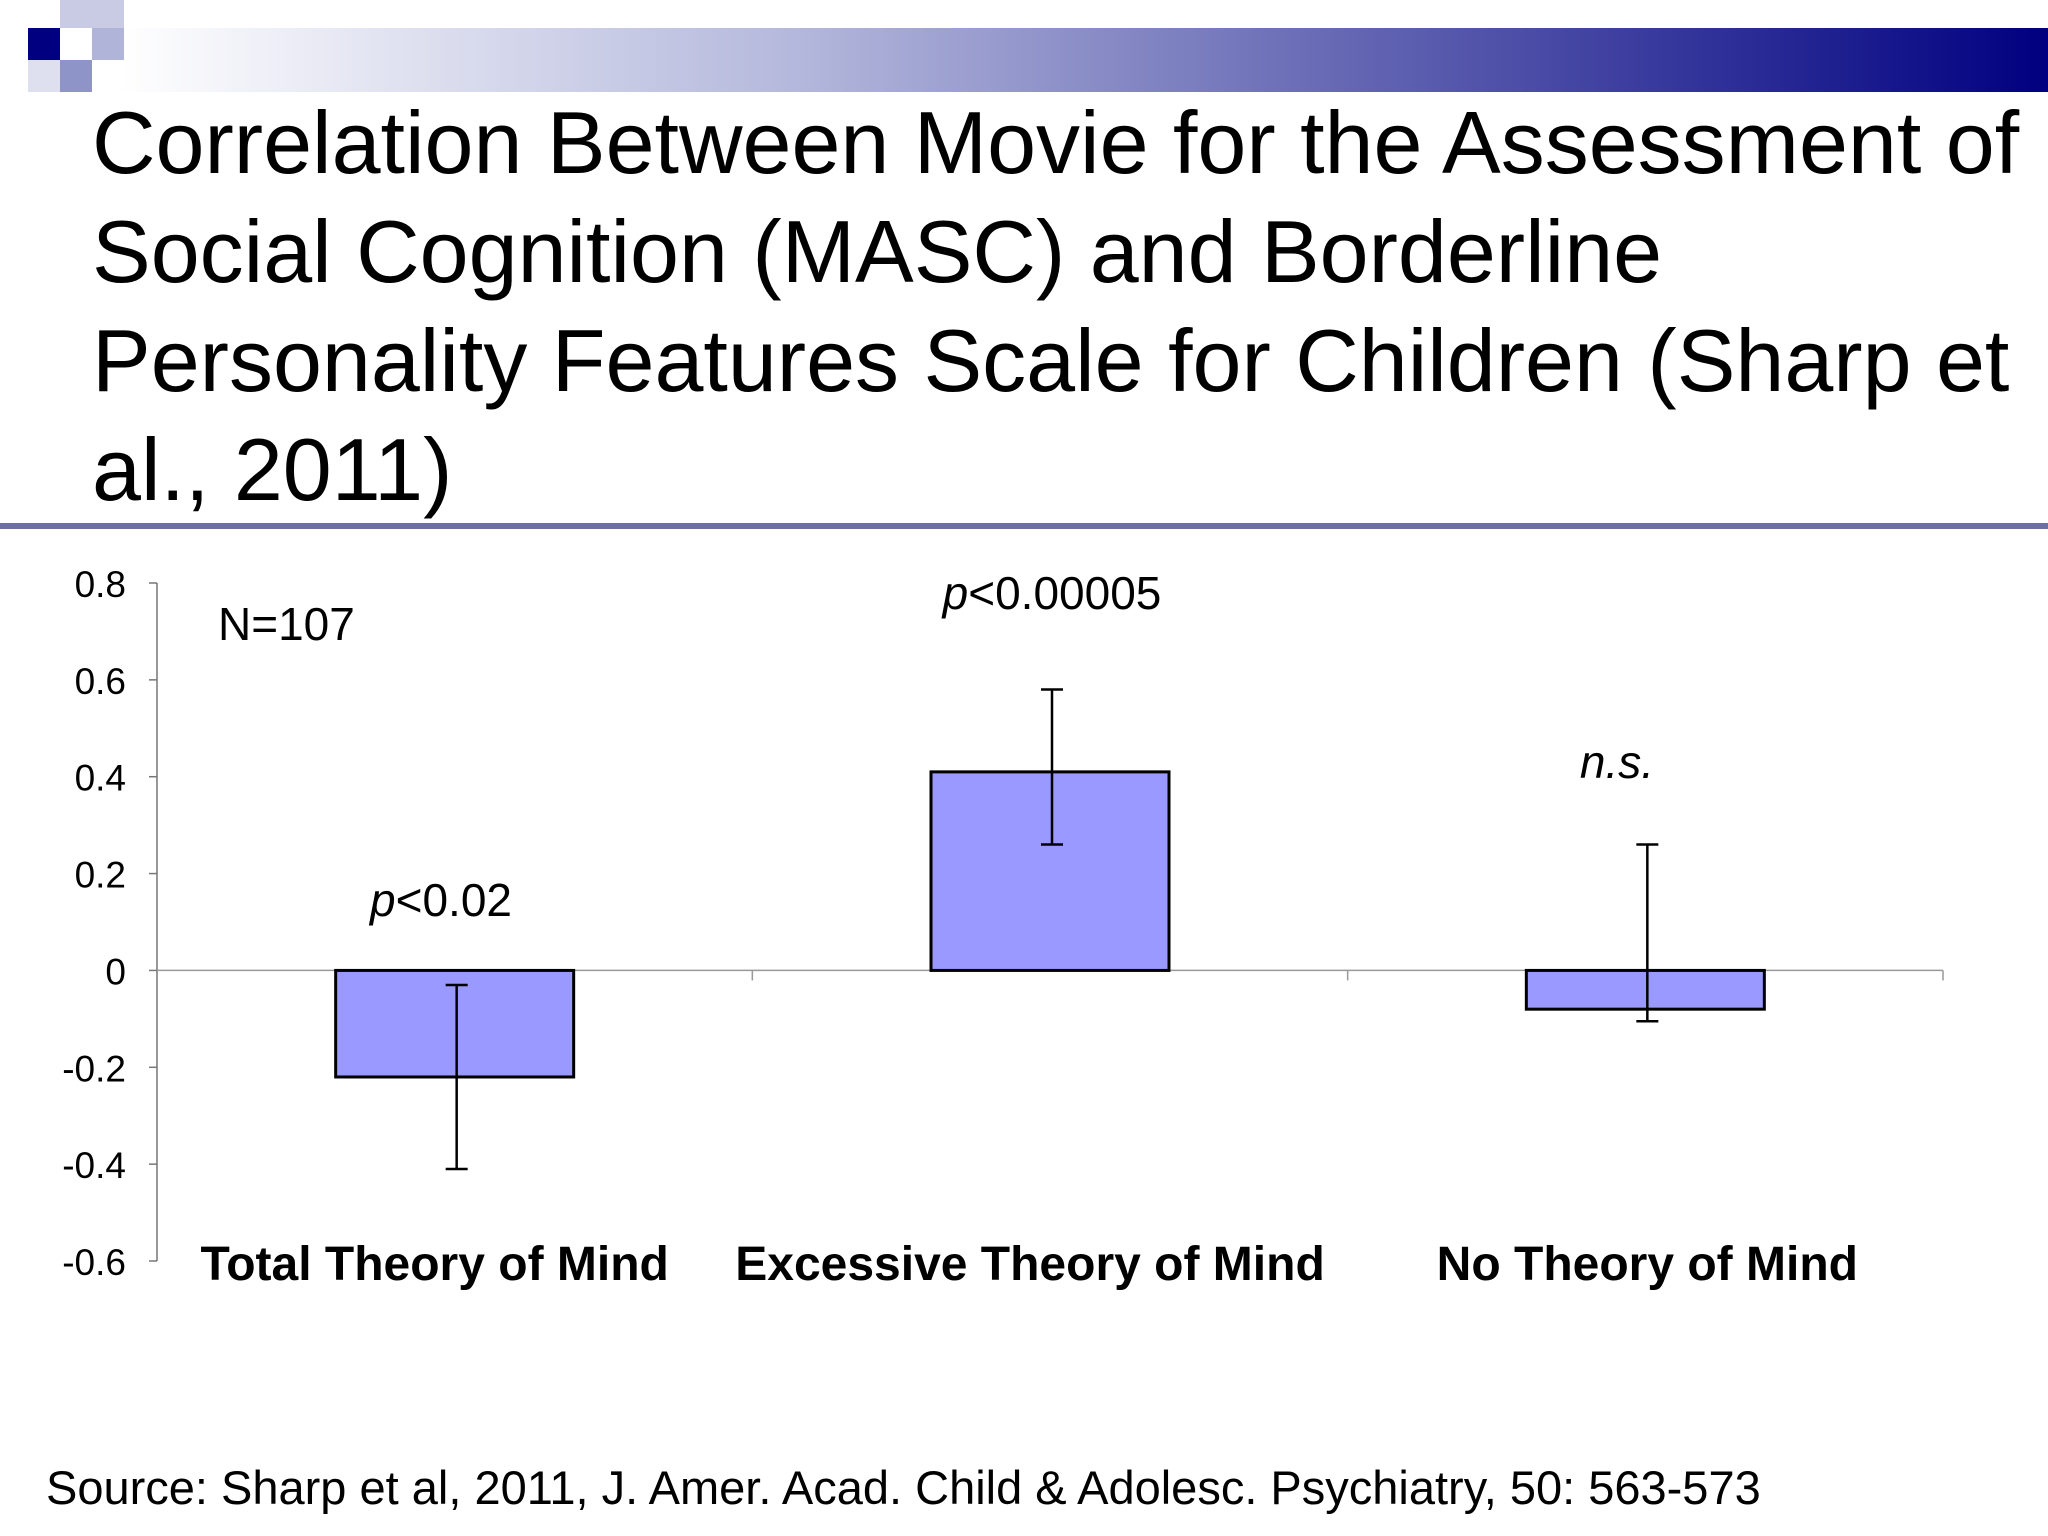  I want to click on p-value-annotation: n.s., so click(1617, 762).